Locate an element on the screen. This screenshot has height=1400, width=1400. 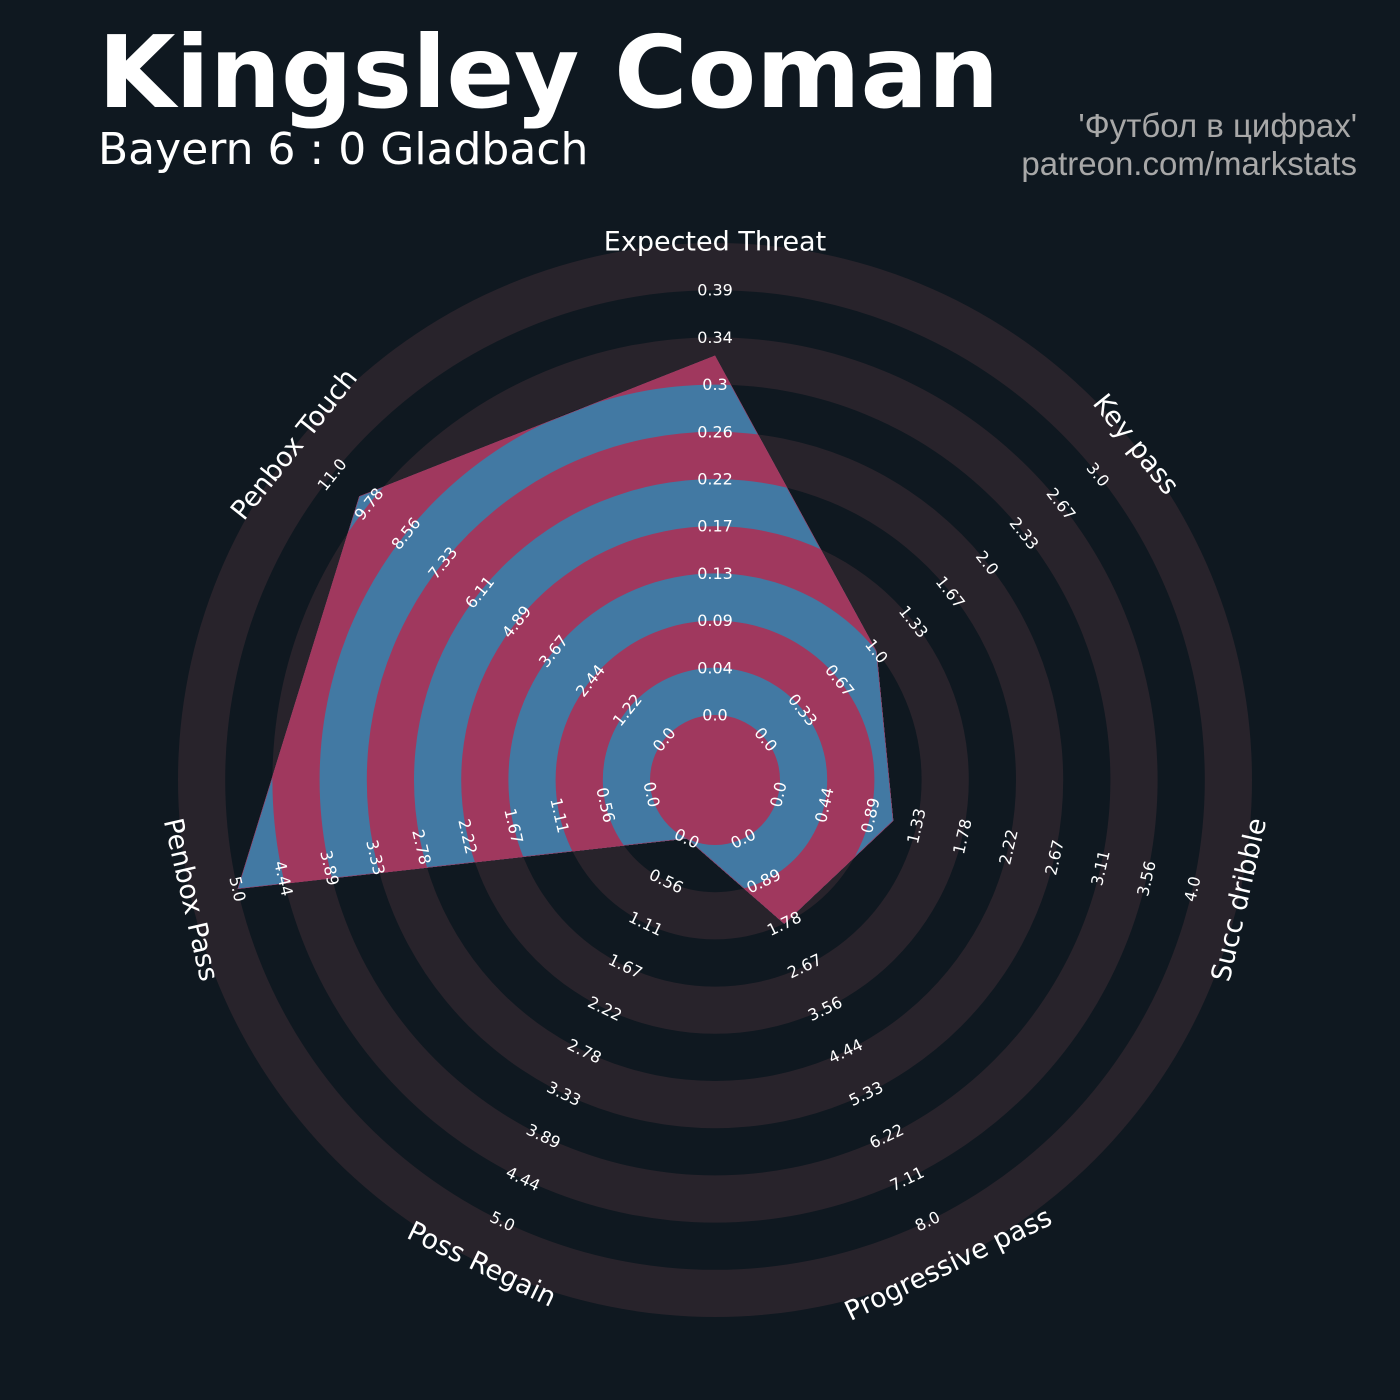
credit-source: 'Футбол в цифрах' is located at coordinates (1217, 125).